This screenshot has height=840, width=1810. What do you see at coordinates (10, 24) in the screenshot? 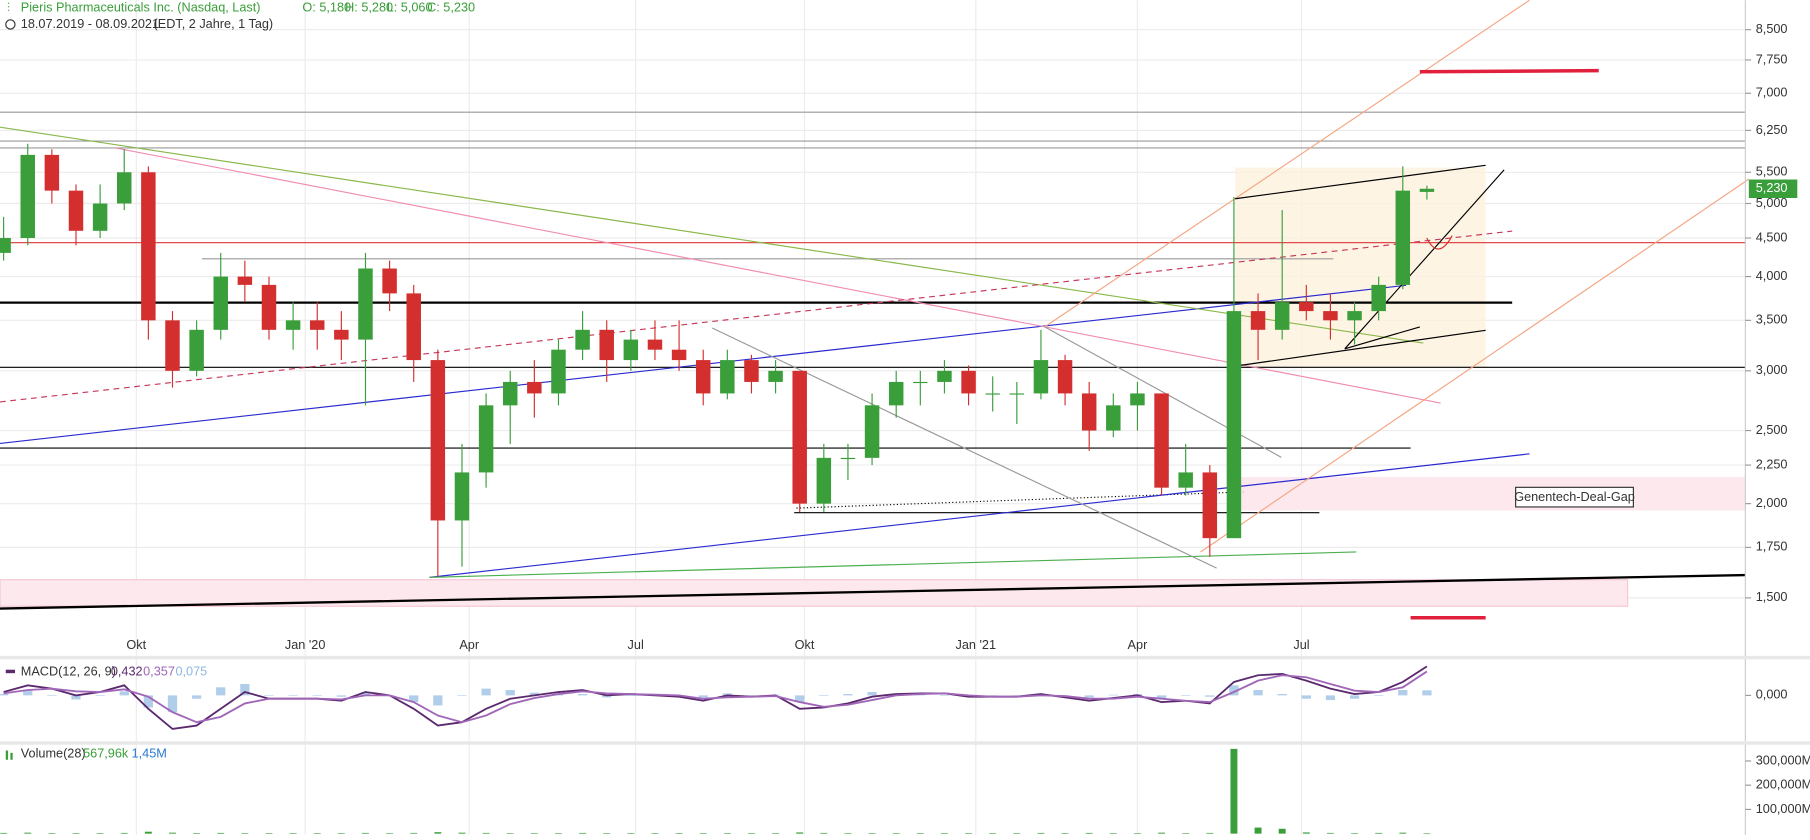
I see `clock-icon` at bounding box center [10, 24].